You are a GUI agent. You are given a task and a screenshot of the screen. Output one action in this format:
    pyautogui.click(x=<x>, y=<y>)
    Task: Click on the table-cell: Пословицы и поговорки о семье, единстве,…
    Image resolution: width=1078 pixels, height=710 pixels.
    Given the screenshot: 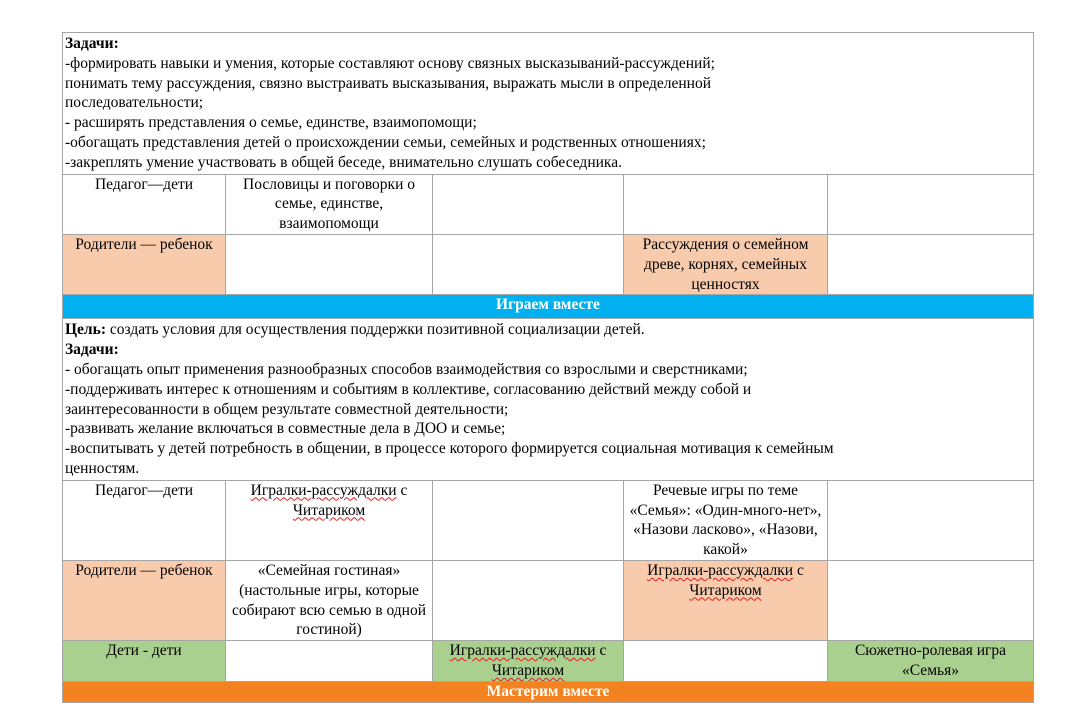 What is the action you would take?
    pyautogui.click(x=329, y=204)
    